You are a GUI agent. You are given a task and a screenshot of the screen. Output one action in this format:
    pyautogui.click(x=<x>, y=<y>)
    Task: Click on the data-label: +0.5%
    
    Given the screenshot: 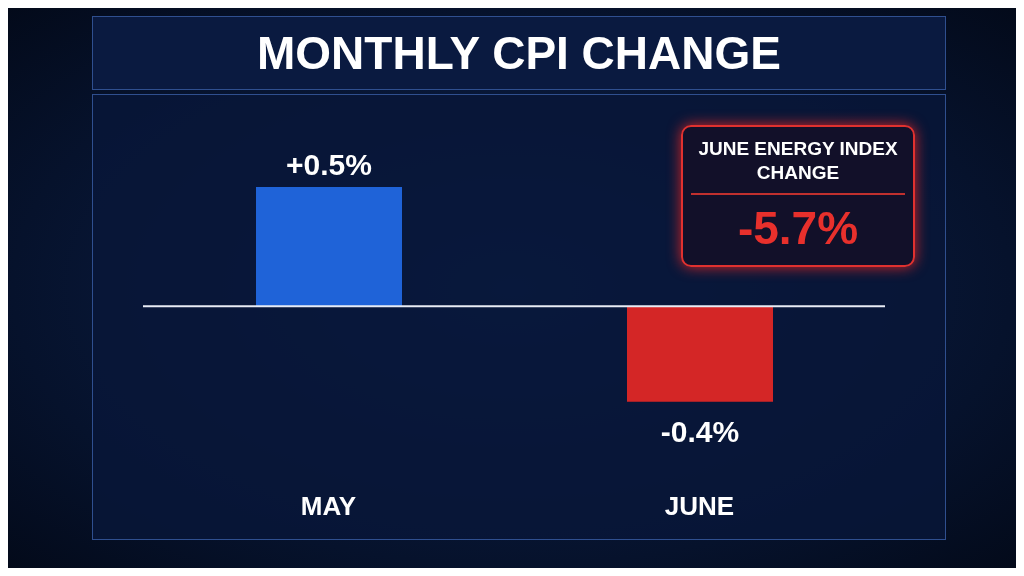 What is the action you would take?
    pyautogui.click(x=329, y=164)
    